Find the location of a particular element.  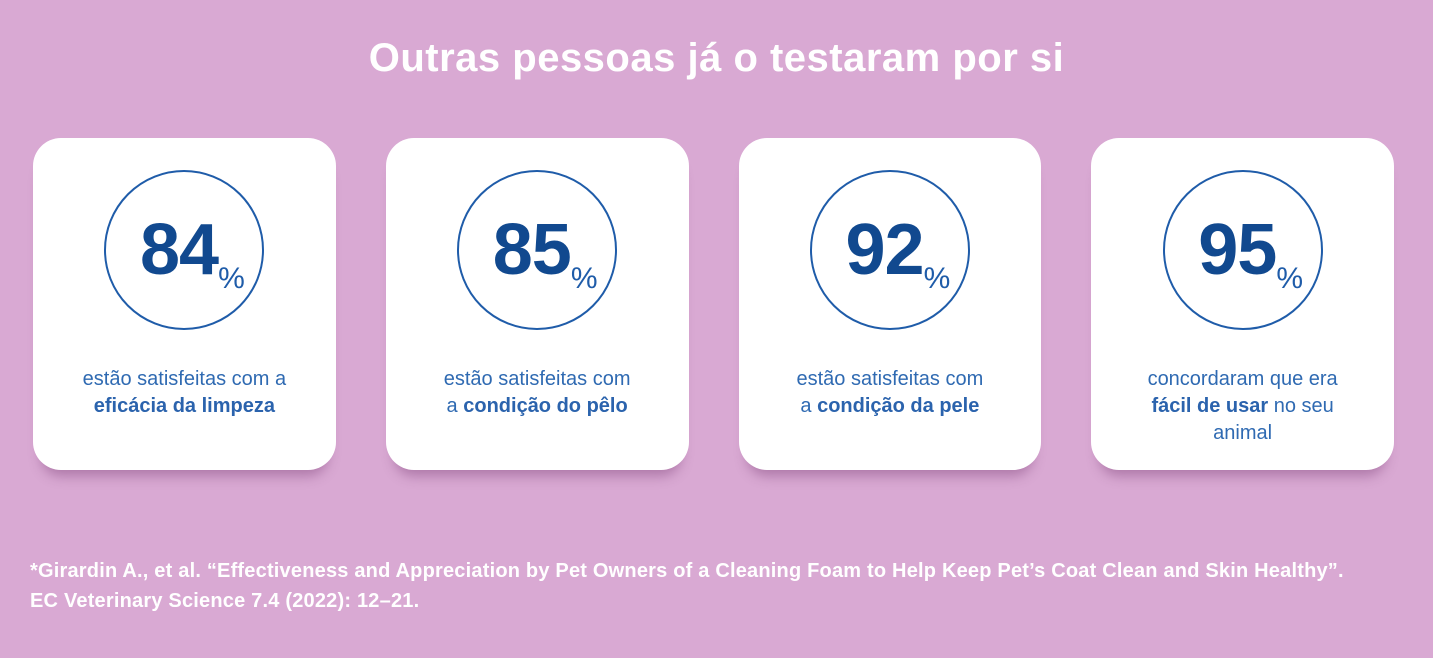

stat-value-group: 95 % is located at coordinates (1250, 252).